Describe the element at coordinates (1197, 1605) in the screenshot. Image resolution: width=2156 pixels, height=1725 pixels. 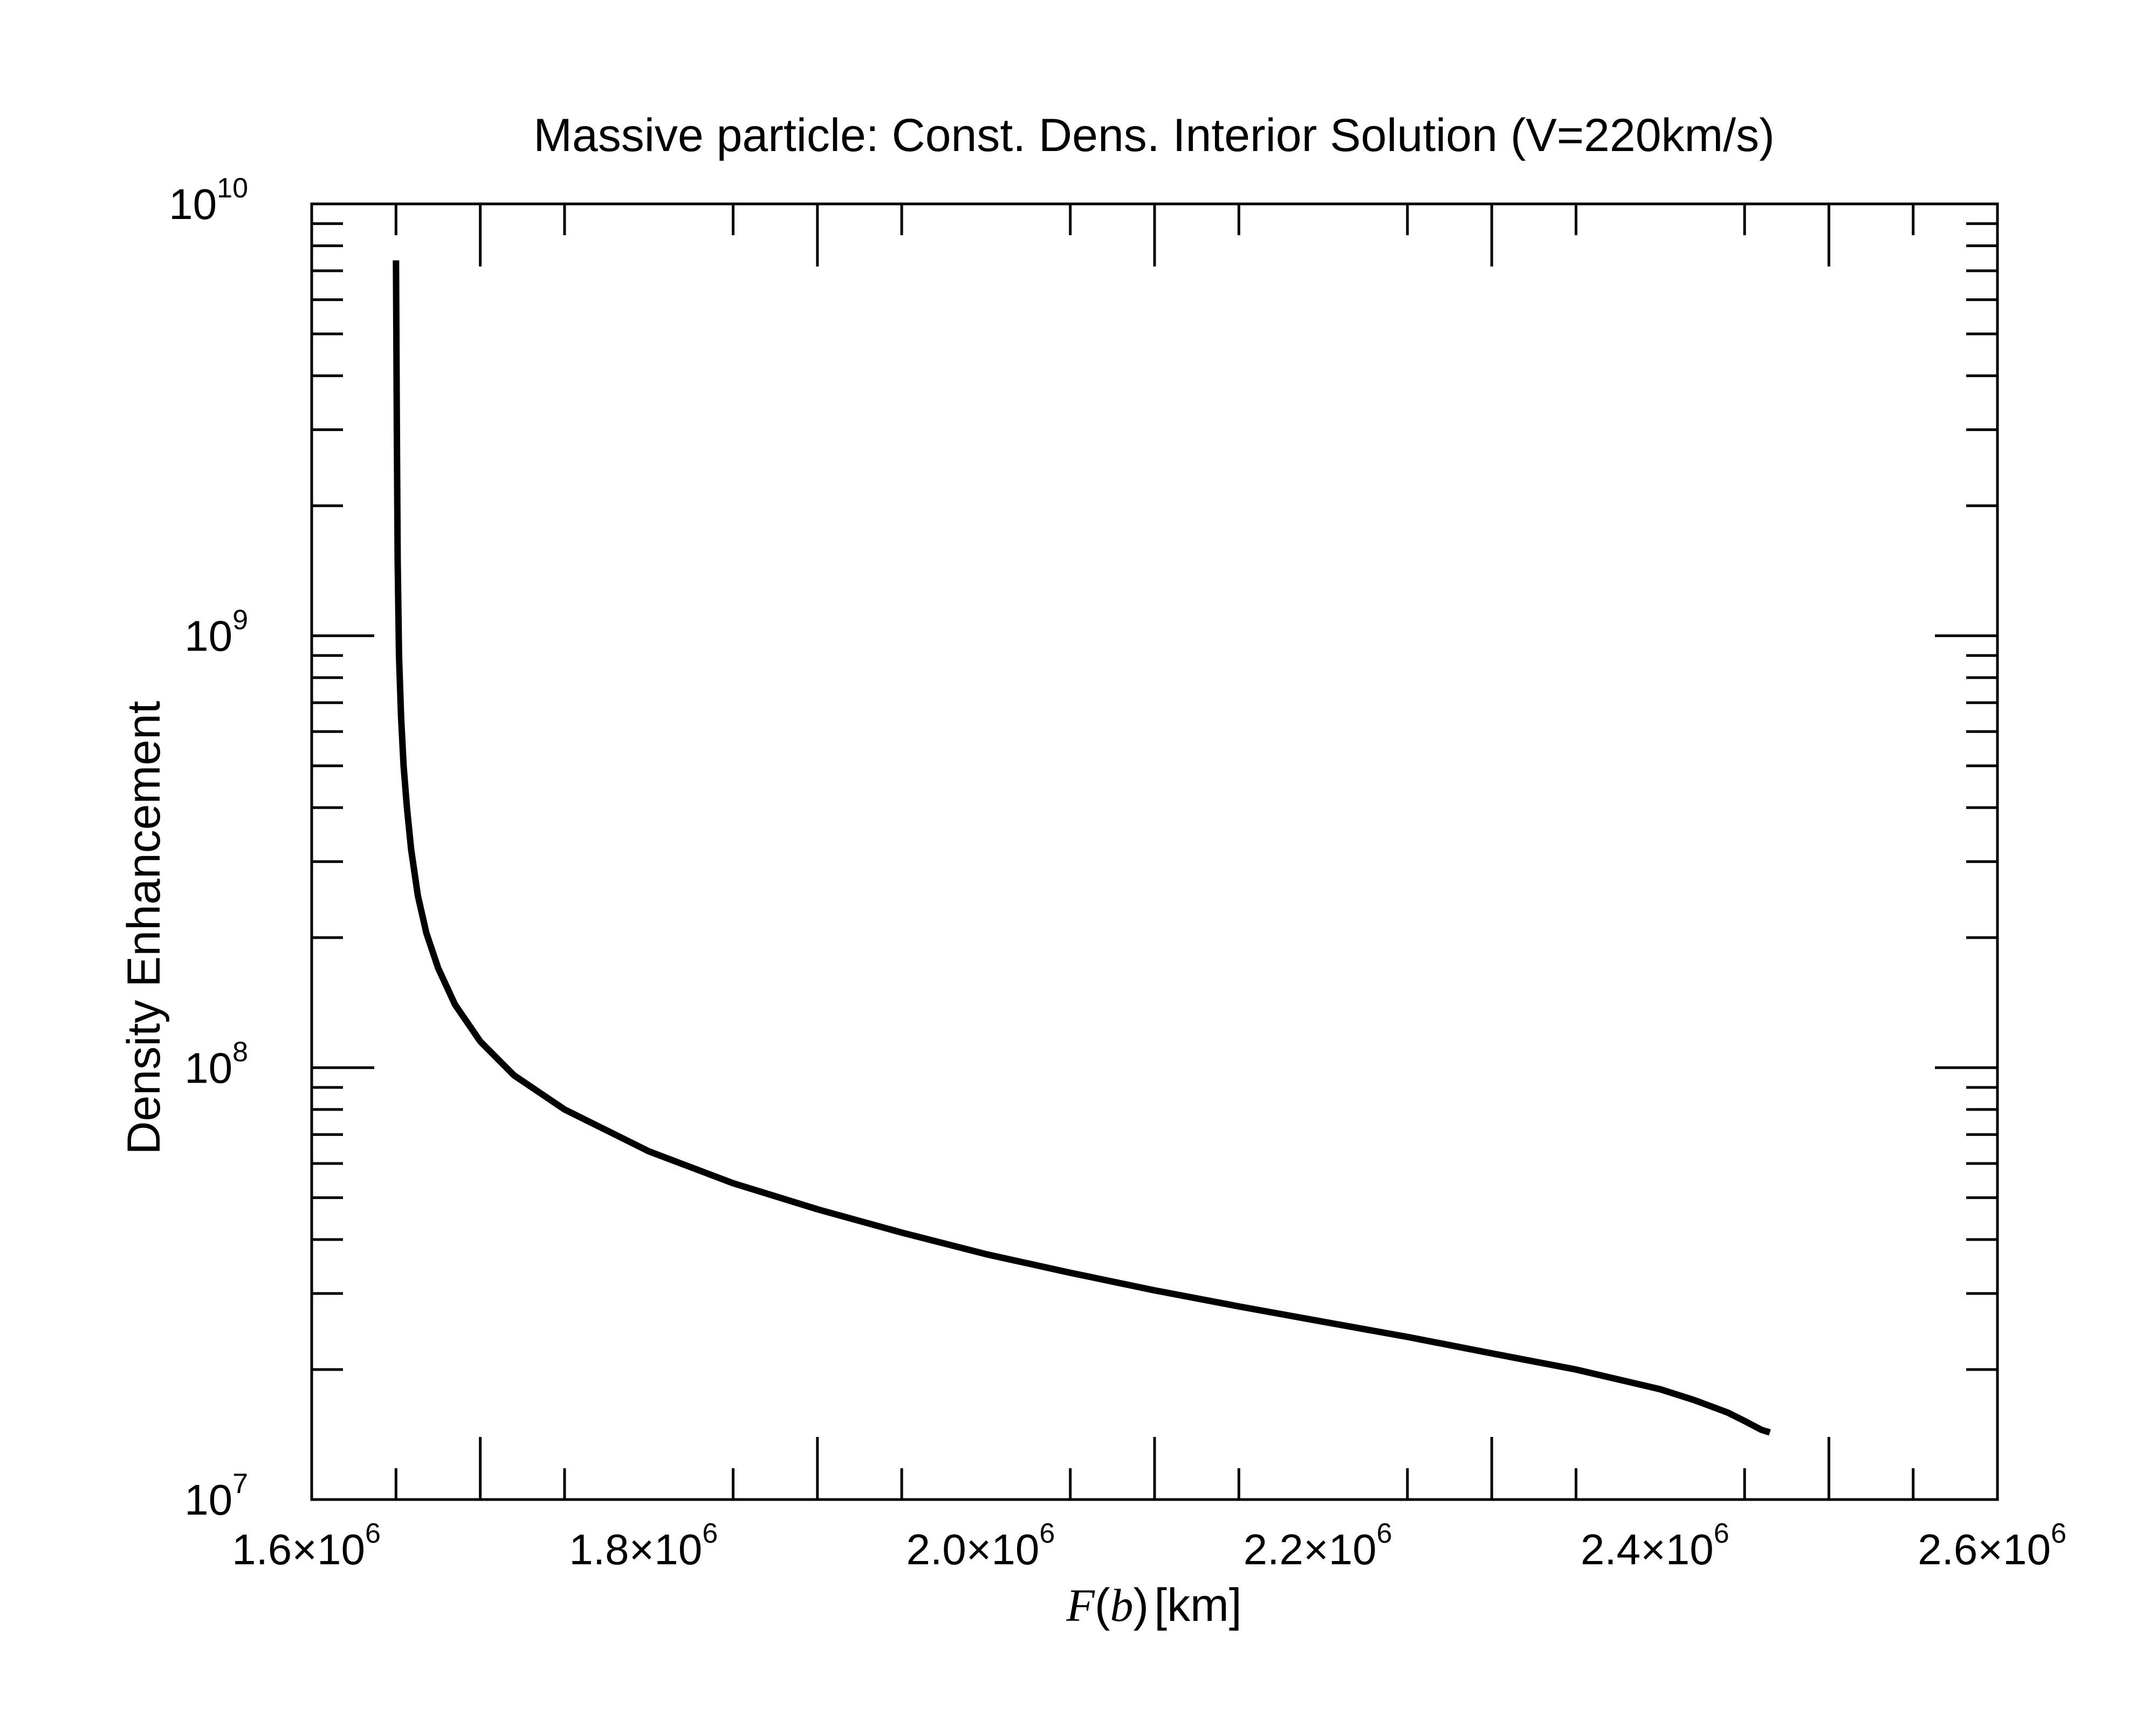
I see `x-axis-label-unit: [km]` at that location.